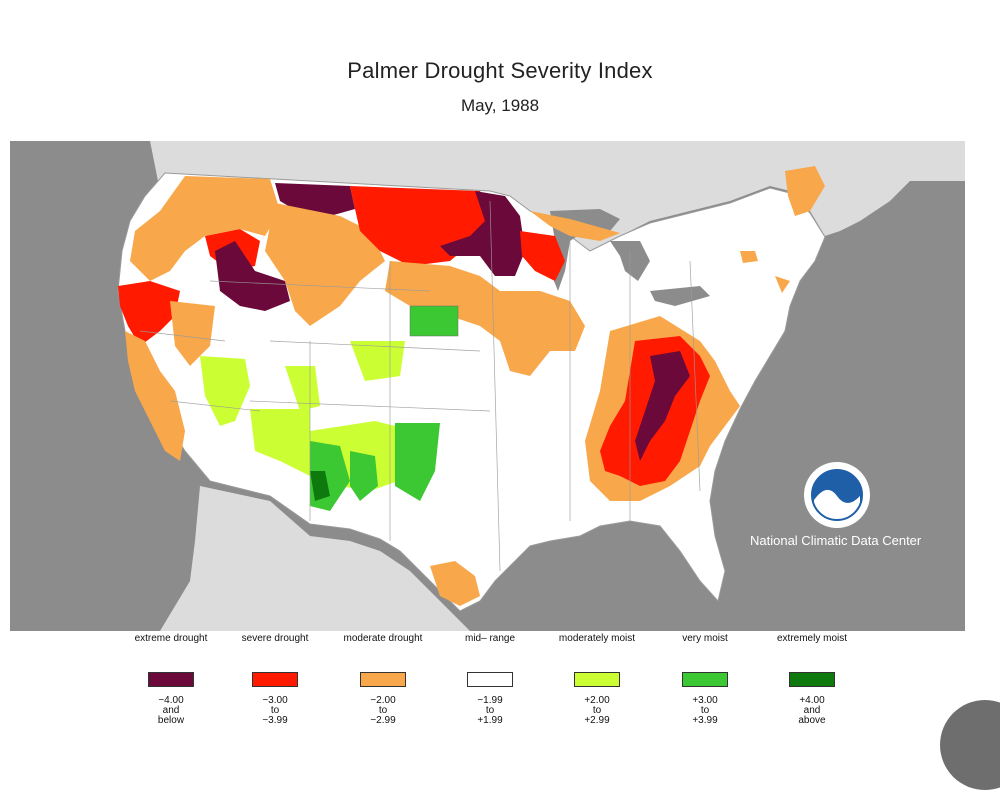  Describe the element at coordinates (485, 318) in the screenshot. I see `region-midwest-moderate` at that location.